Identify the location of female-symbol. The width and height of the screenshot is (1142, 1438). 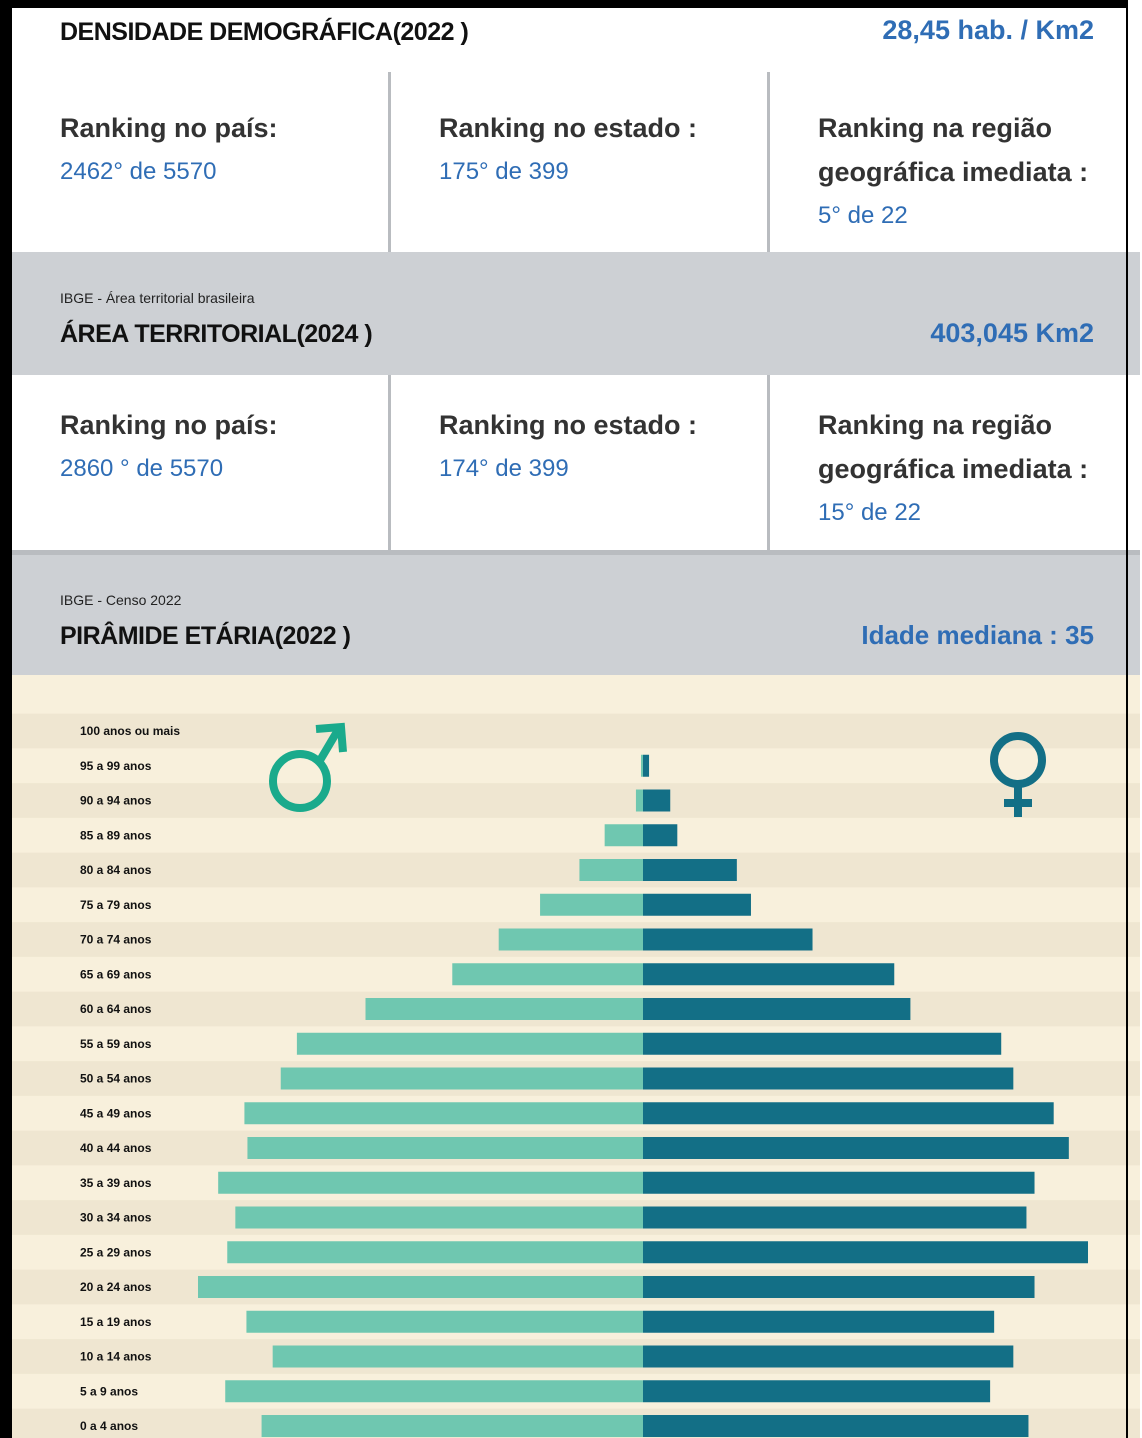
(1018, 774).